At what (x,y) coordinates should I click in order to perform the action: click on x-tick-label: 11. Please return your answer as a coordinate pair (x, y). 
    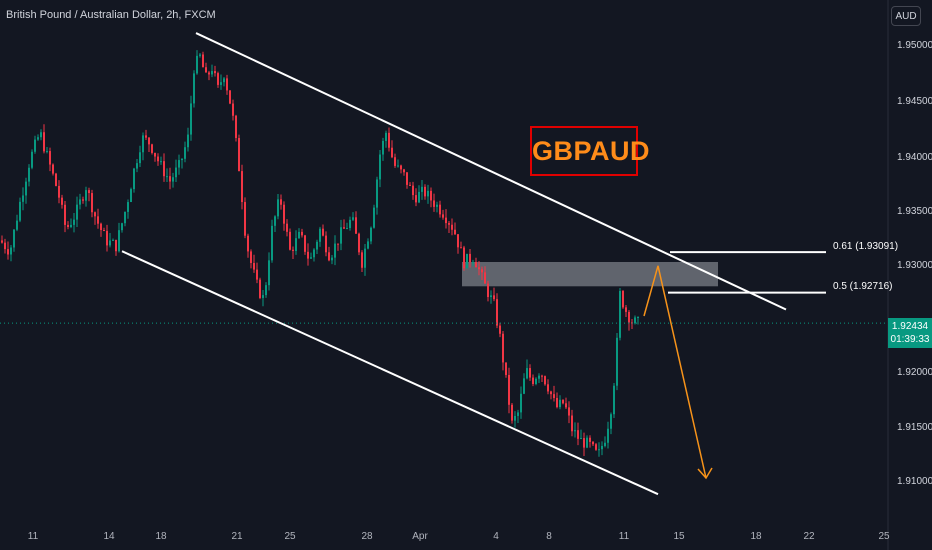
    Looking at the image, I should click on (33, 536).